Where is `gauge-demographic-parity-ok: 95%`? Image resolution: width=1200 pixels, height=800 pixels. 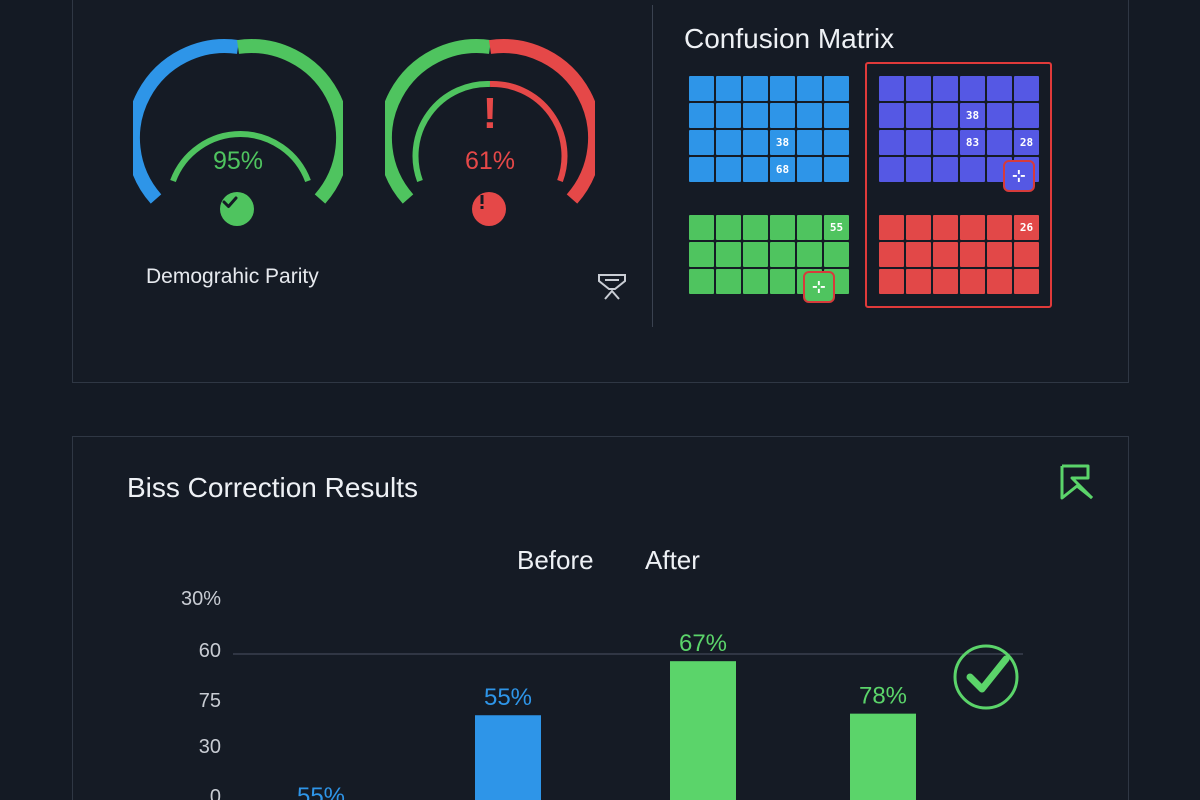
gauge-demographic-parity-ok: 95% is located at coordinates (238, 132).